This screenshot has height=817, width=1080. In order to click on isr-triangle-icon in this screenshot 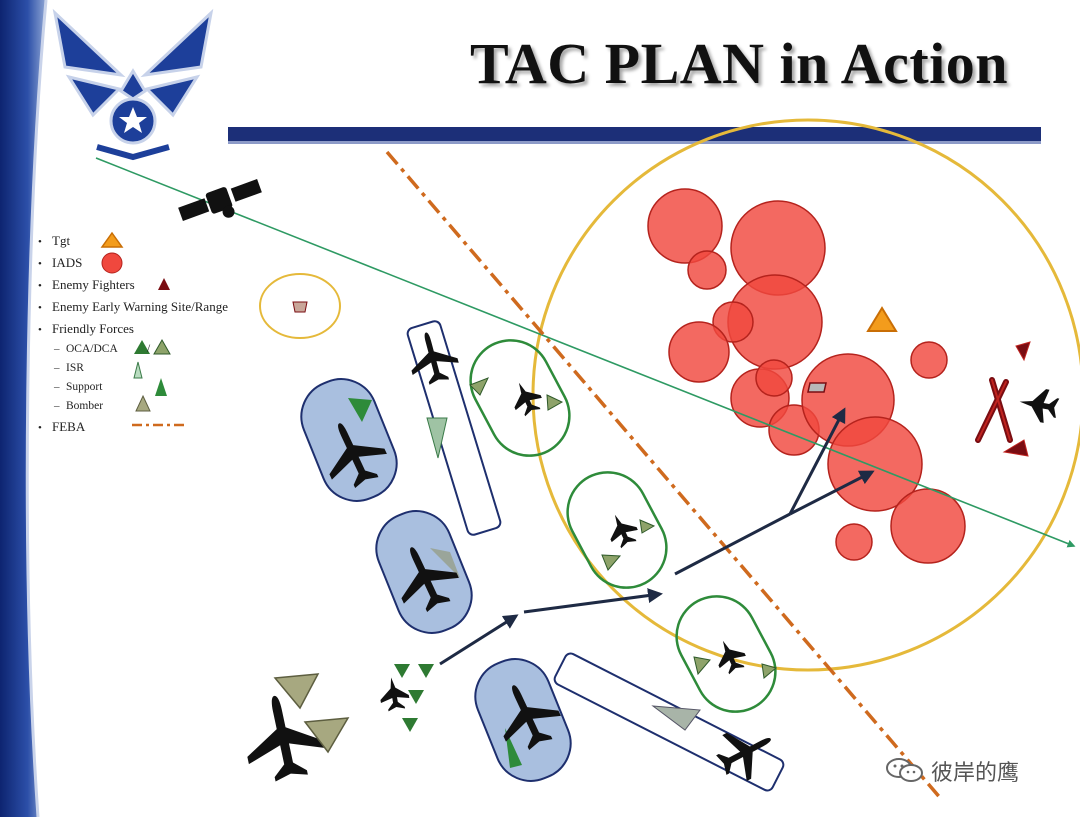, I will do `click(138, 370)`.